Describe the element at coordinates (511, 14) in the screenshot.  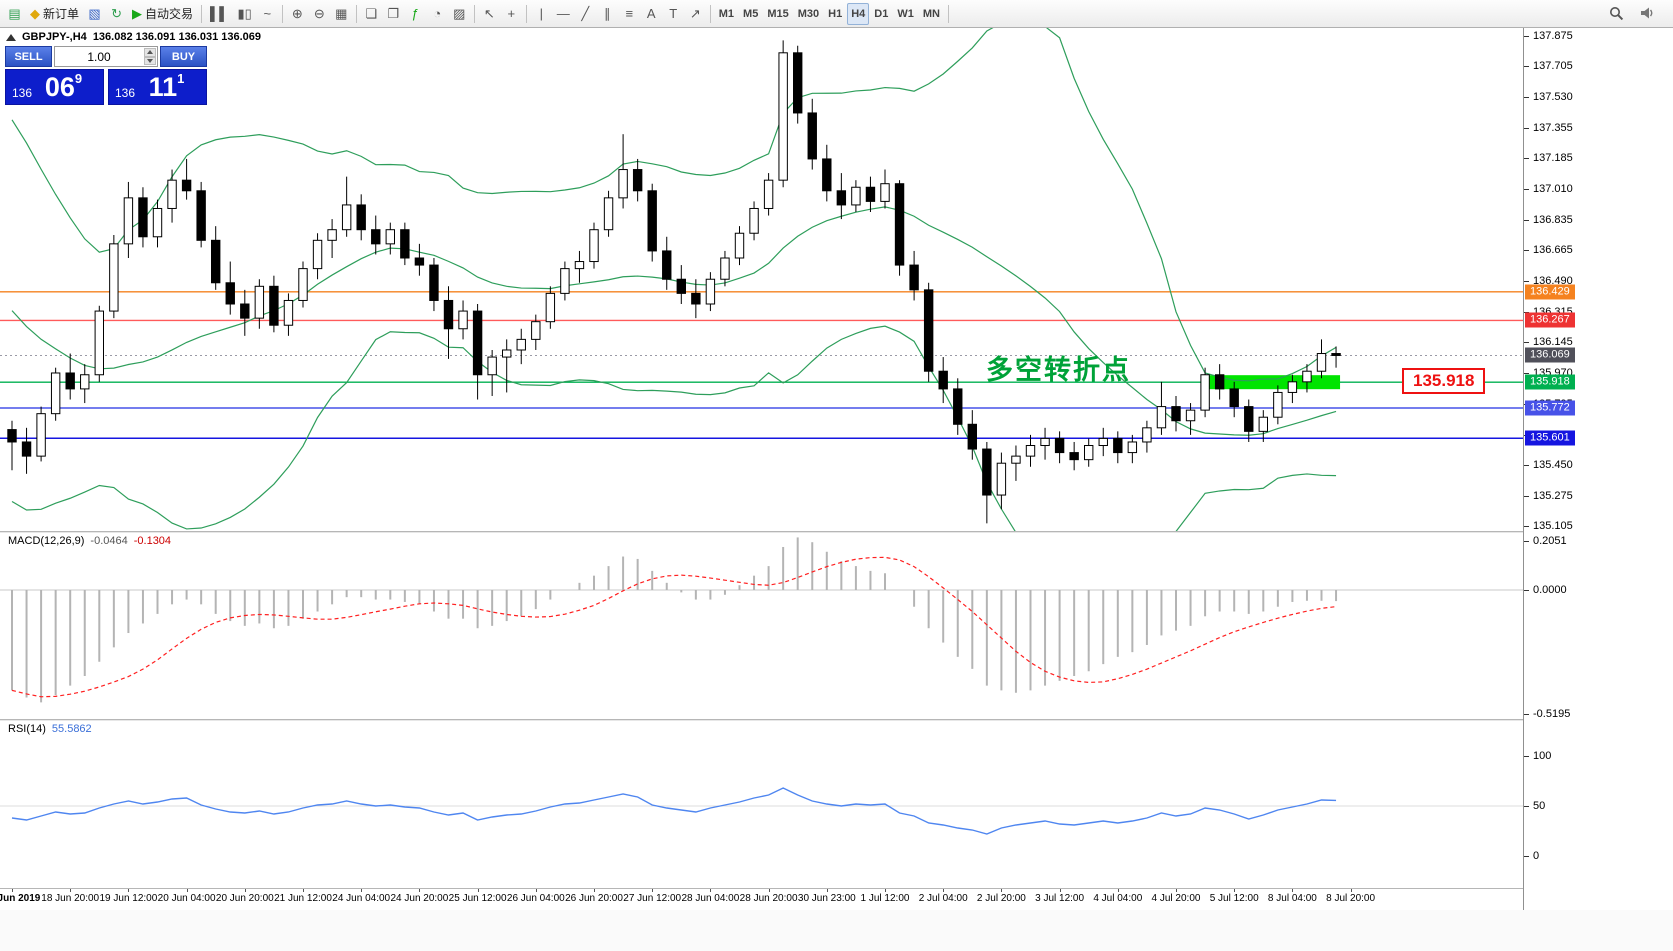
I see `crosshair-button: +` at that location.